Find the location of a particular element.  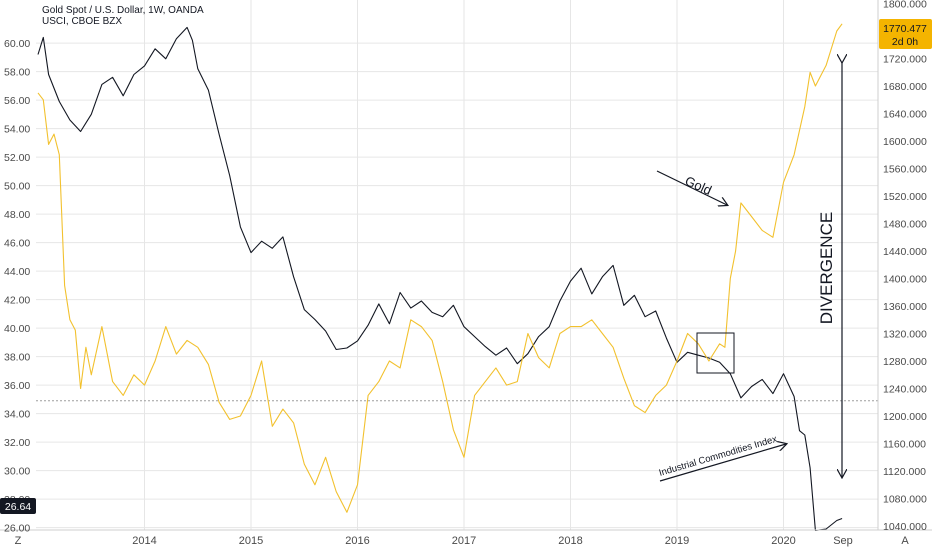

right-axis-tick-label: 1640.000 is located at coordinates (905, 115).